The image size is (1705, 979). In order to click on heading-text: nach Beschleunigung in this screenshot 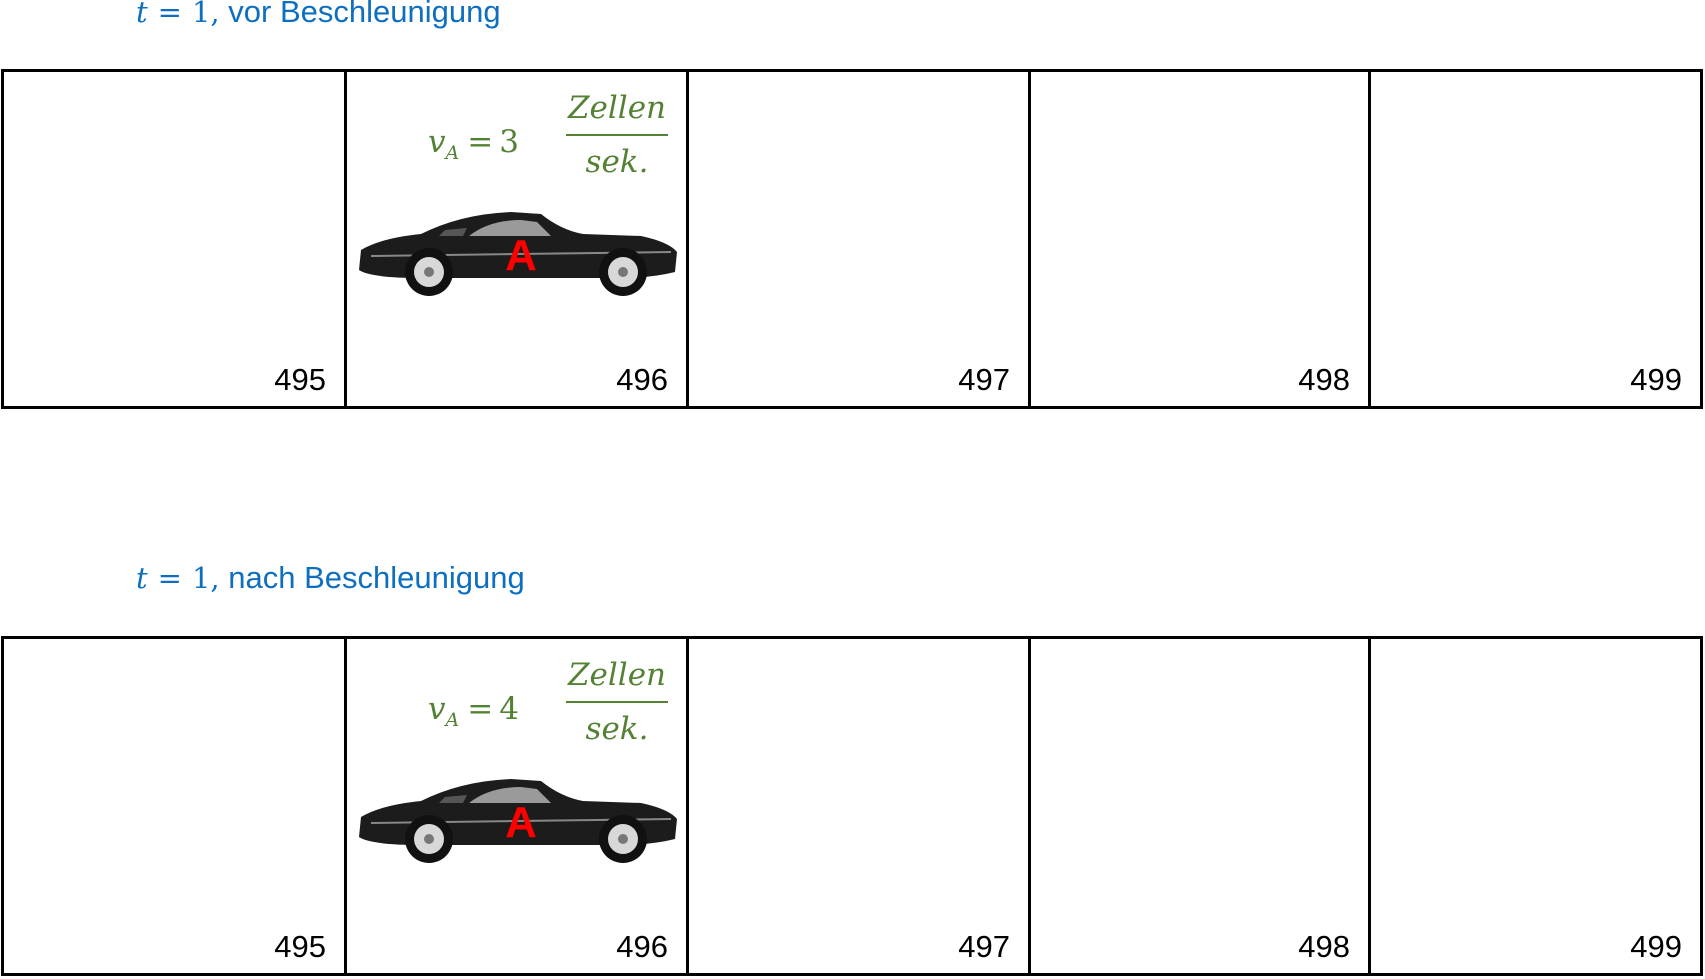, I will do `click(376, 577)`.